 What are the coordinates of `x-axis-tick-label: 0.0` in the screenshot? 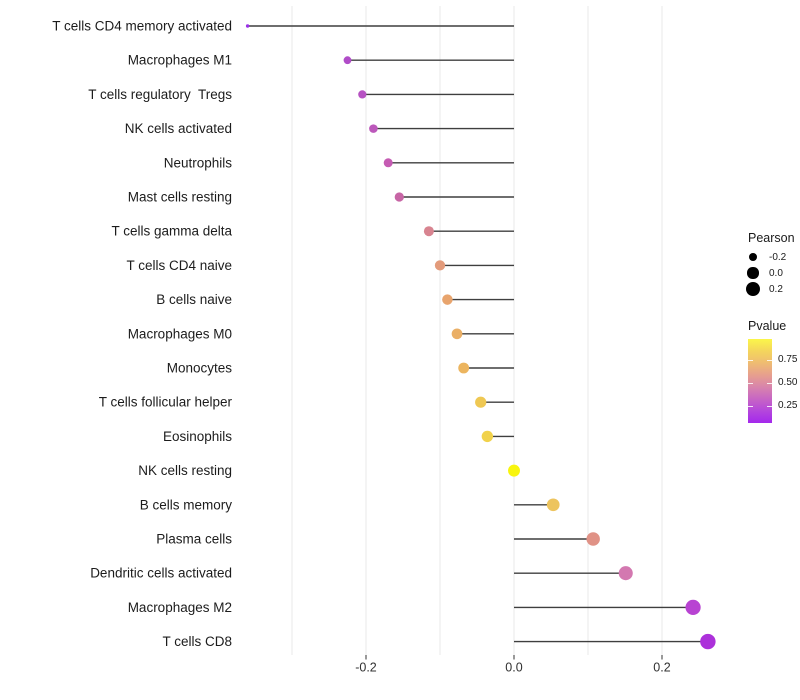 It's located at (513, 668).